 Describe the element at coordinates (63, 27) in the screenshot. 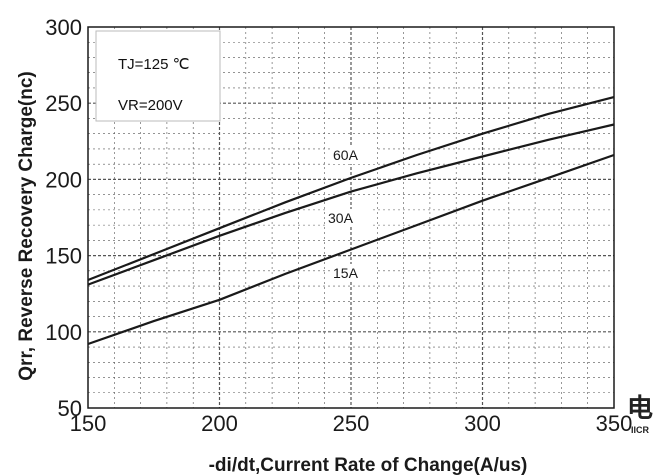

I see `y-tick-label: 300` at that location.